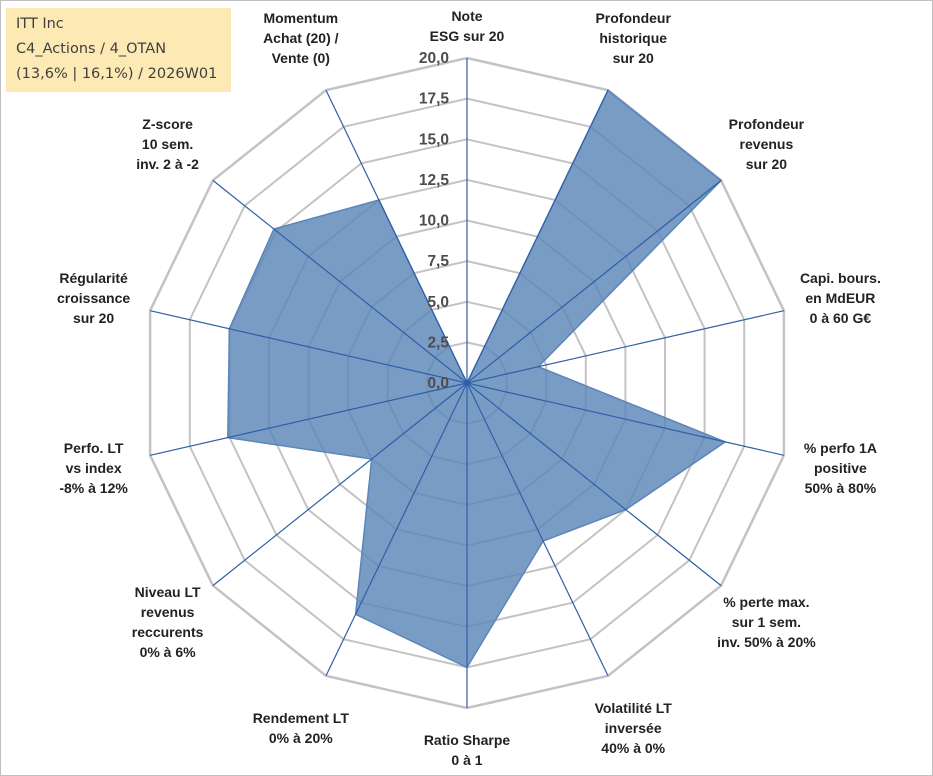 The width and height of the screenshot is (933, 776). I want to click on axis-label: Perfo. LT vs index -8% à 12%, so click(93, 468).